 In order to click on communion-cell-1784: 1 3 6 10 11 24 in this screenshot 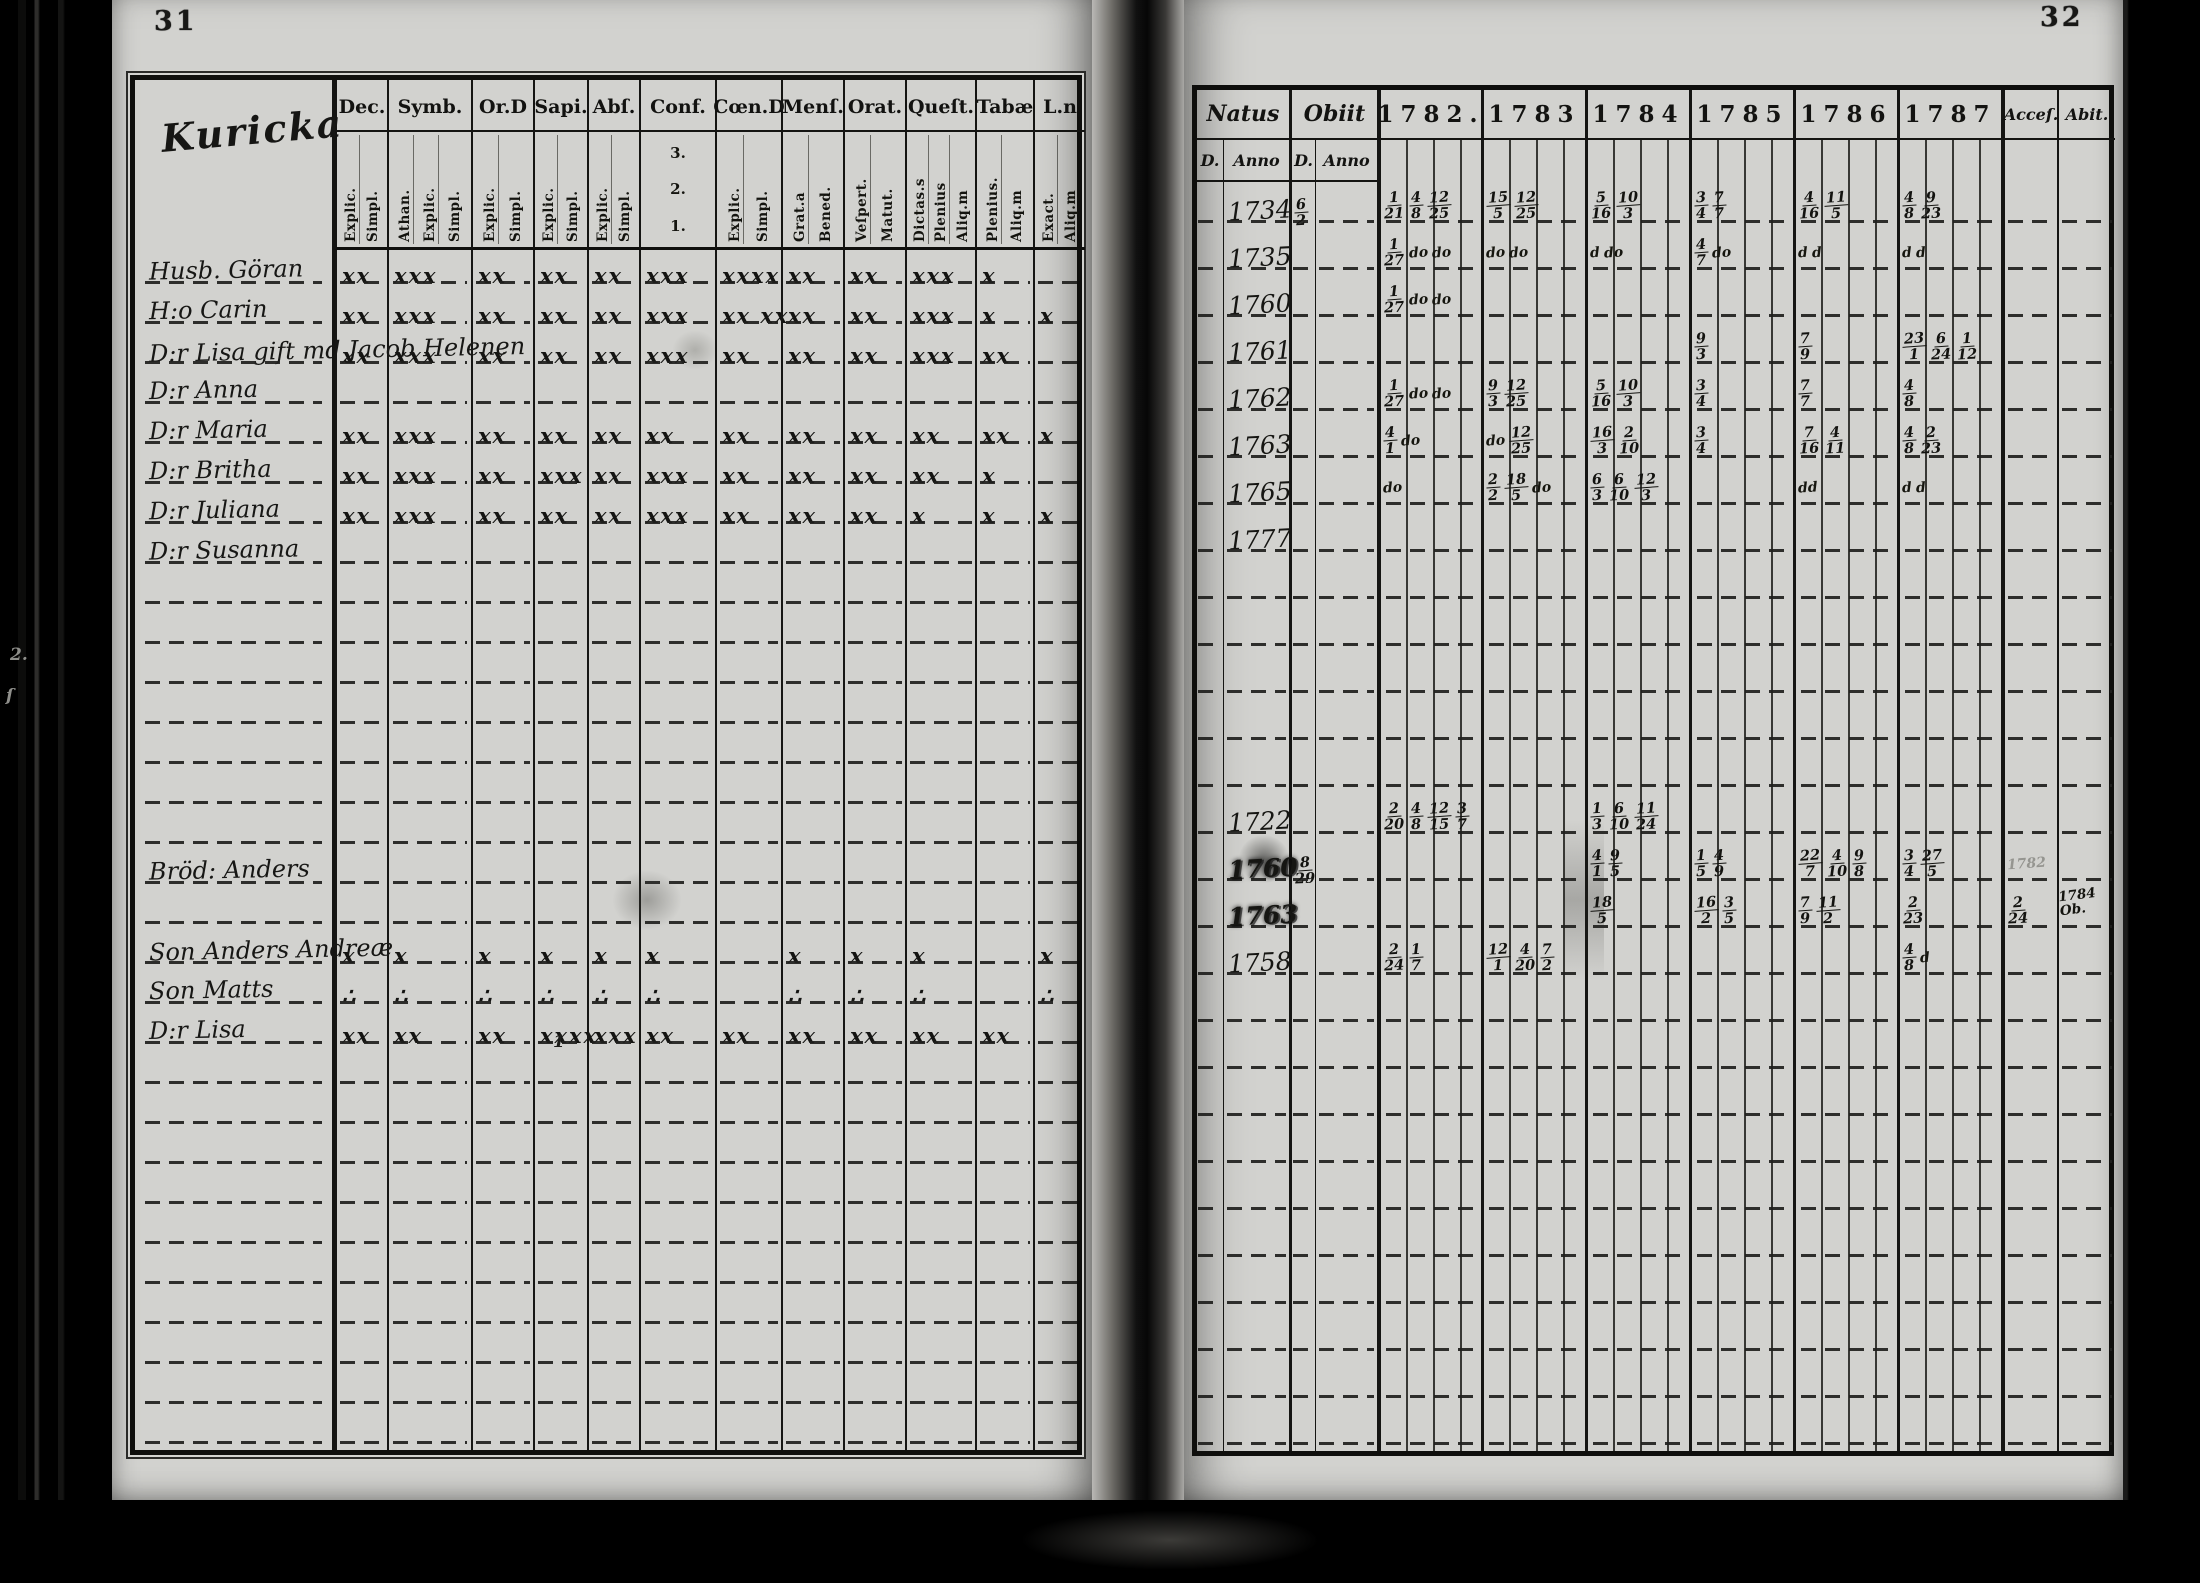, I will do `click(1637, 816)`.